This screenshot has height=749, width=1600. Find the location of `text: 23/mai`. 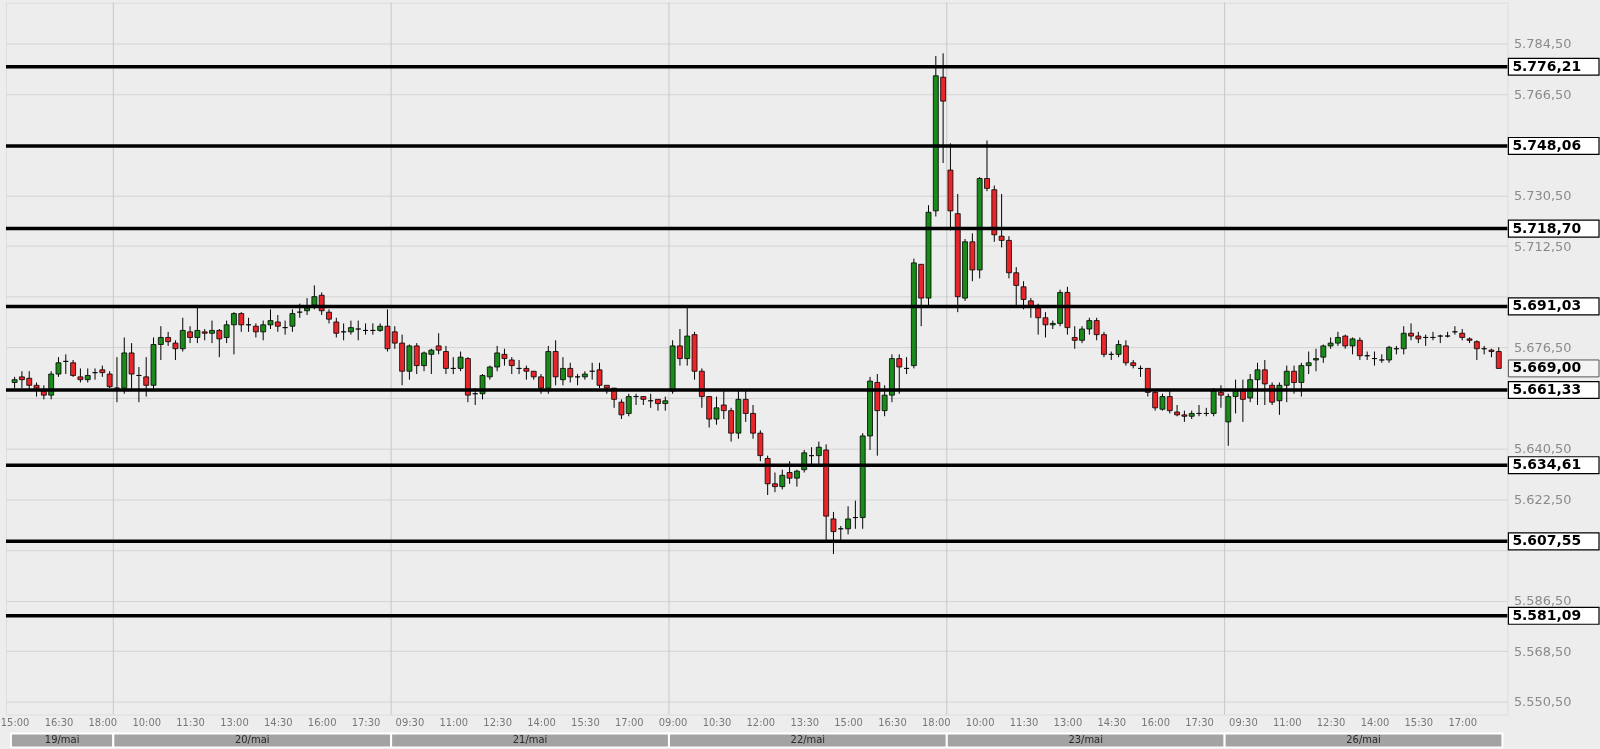

text: 23/mai is located at coordinates (1085, 740).